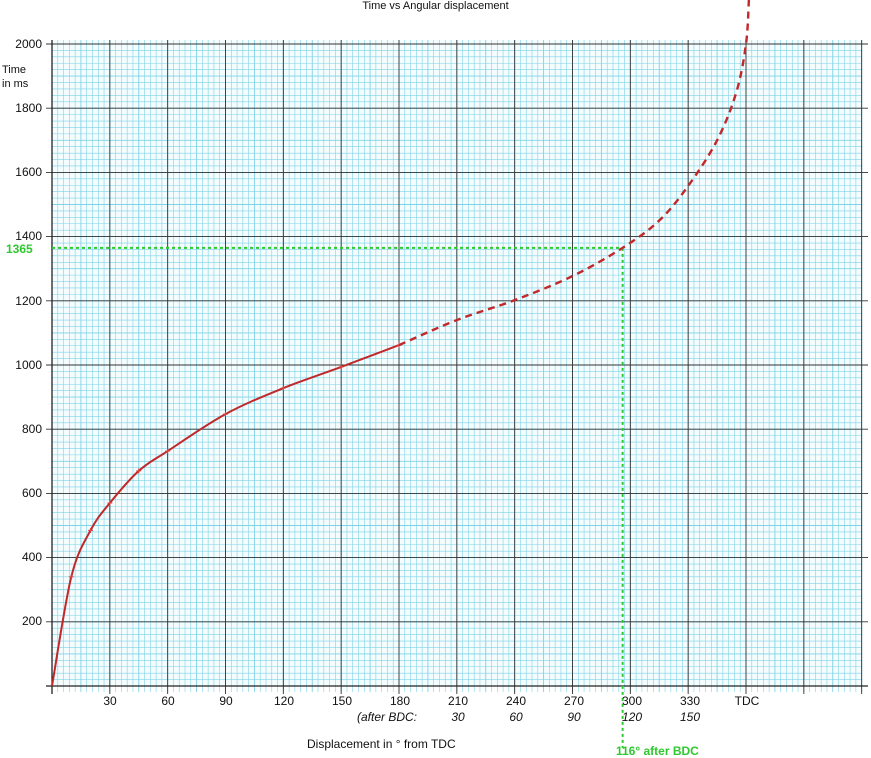 The image size is (871, 758). I want to click on x-tick-secondary: 150, so click(690, 717).